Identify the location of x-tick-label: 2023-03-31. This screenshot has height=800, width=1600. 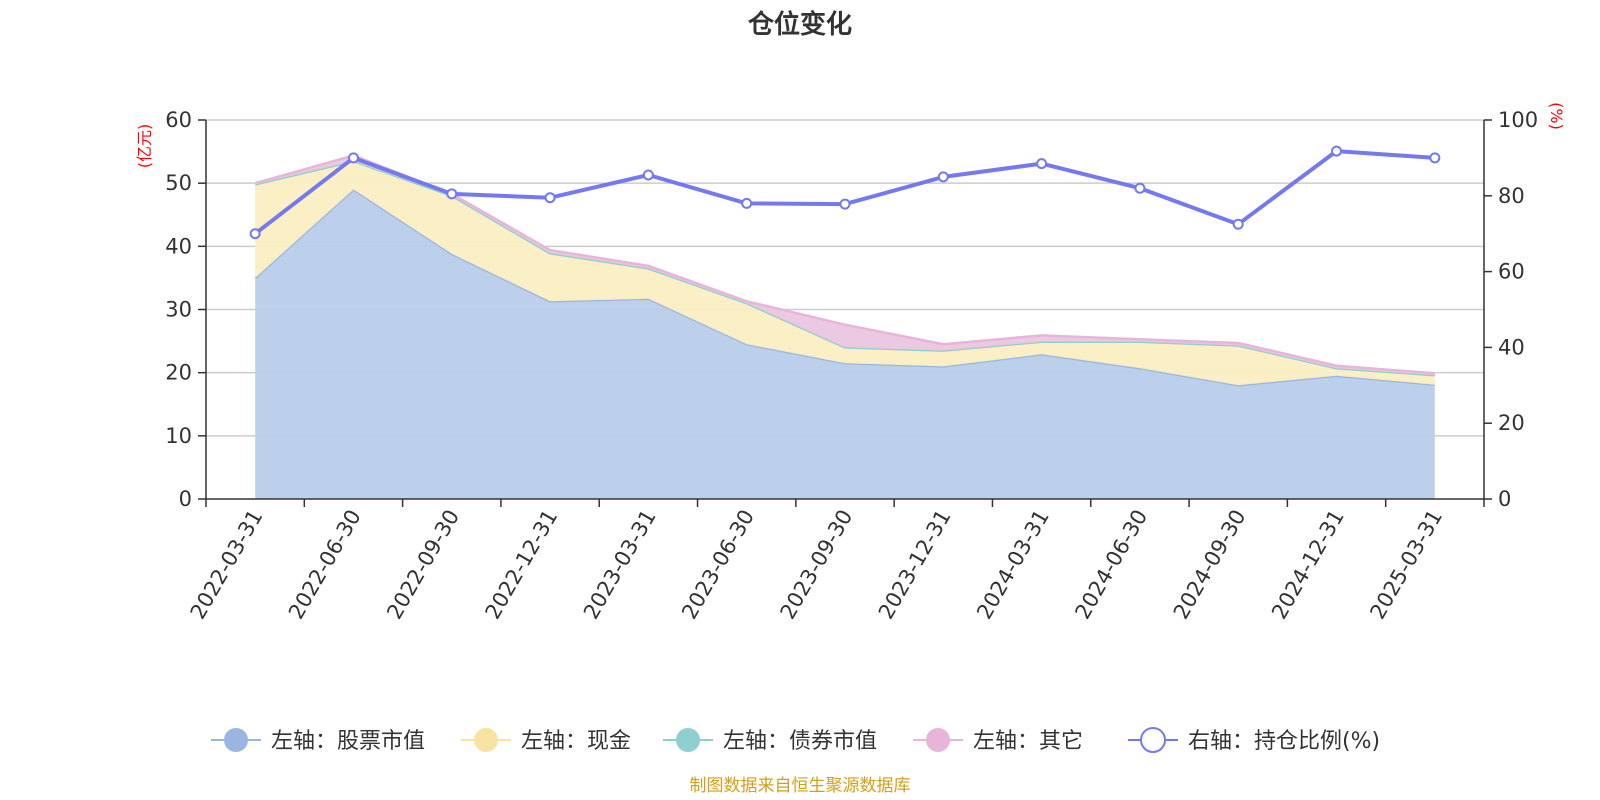
(620, 565).